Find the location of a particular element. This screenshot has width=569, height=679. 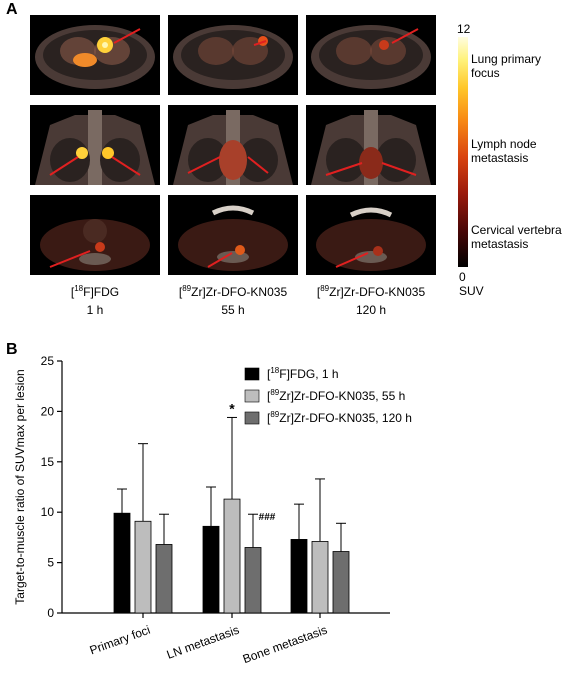

y-tick-label: 5 is located at coordinates (50, 563).